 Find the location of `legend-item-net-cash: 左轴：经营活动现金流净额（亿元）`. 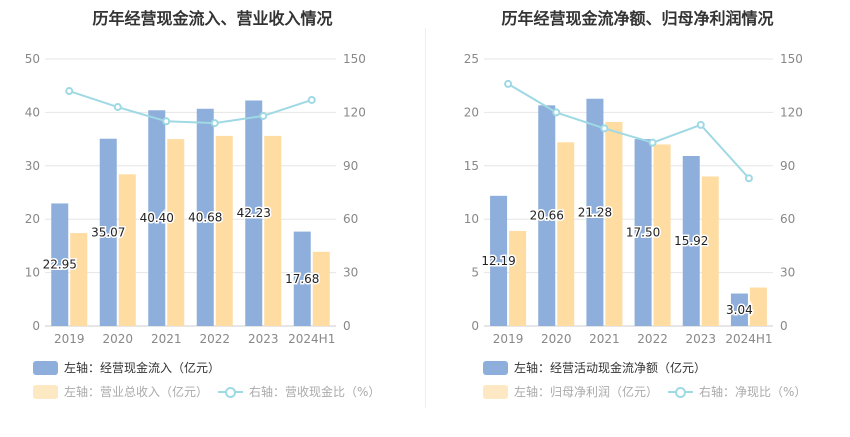

legend-item-net-cash: 左轴：经营活动现金流净额（亿元） is located at coordinates (594, 367).